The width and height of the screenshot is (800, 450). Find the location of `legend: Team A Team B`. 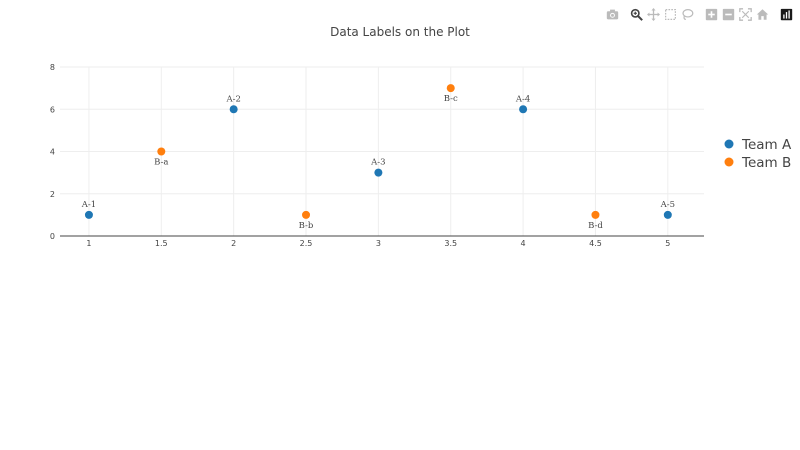

legend: Team A Team B is located at coordinates (758, 154).